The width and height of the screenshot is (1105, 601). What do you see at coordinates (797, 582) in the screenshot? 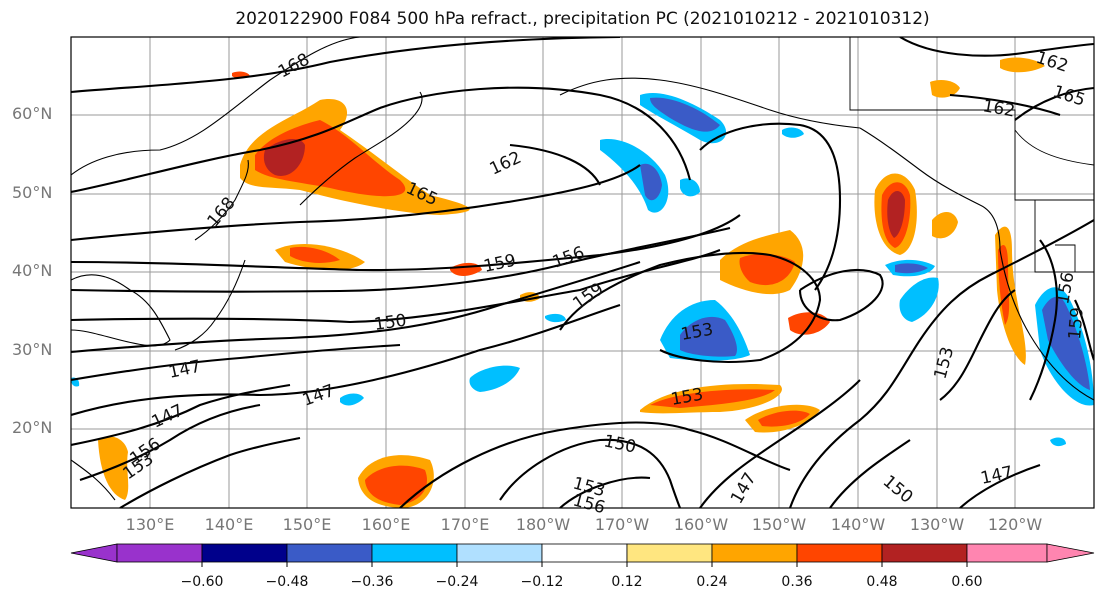
I see `colorbar-tick-label: 0.36` at bounding box center [797, 582].